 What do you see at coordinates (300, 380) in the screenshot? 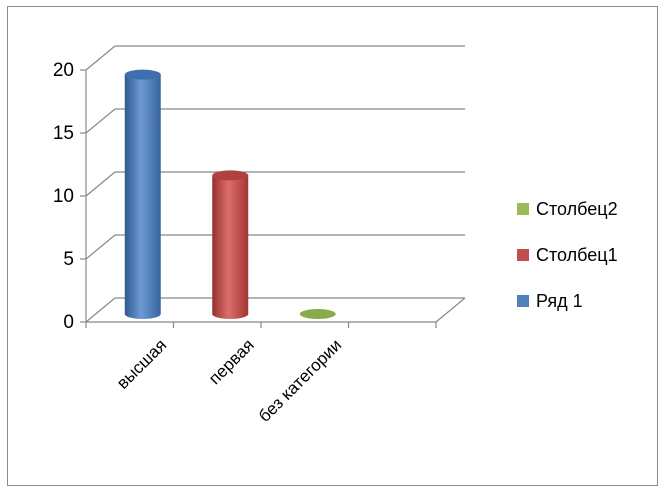
I see `x-tick-label: без категории` at bounding box center [300, 380].